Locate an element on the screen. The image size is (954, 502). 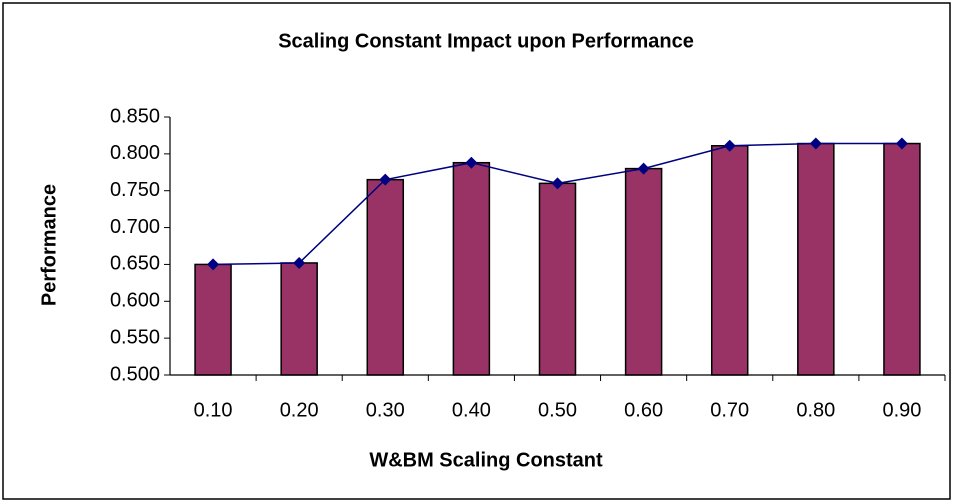
x-tick-label: 0.70 is located at coordinates (729, 410).